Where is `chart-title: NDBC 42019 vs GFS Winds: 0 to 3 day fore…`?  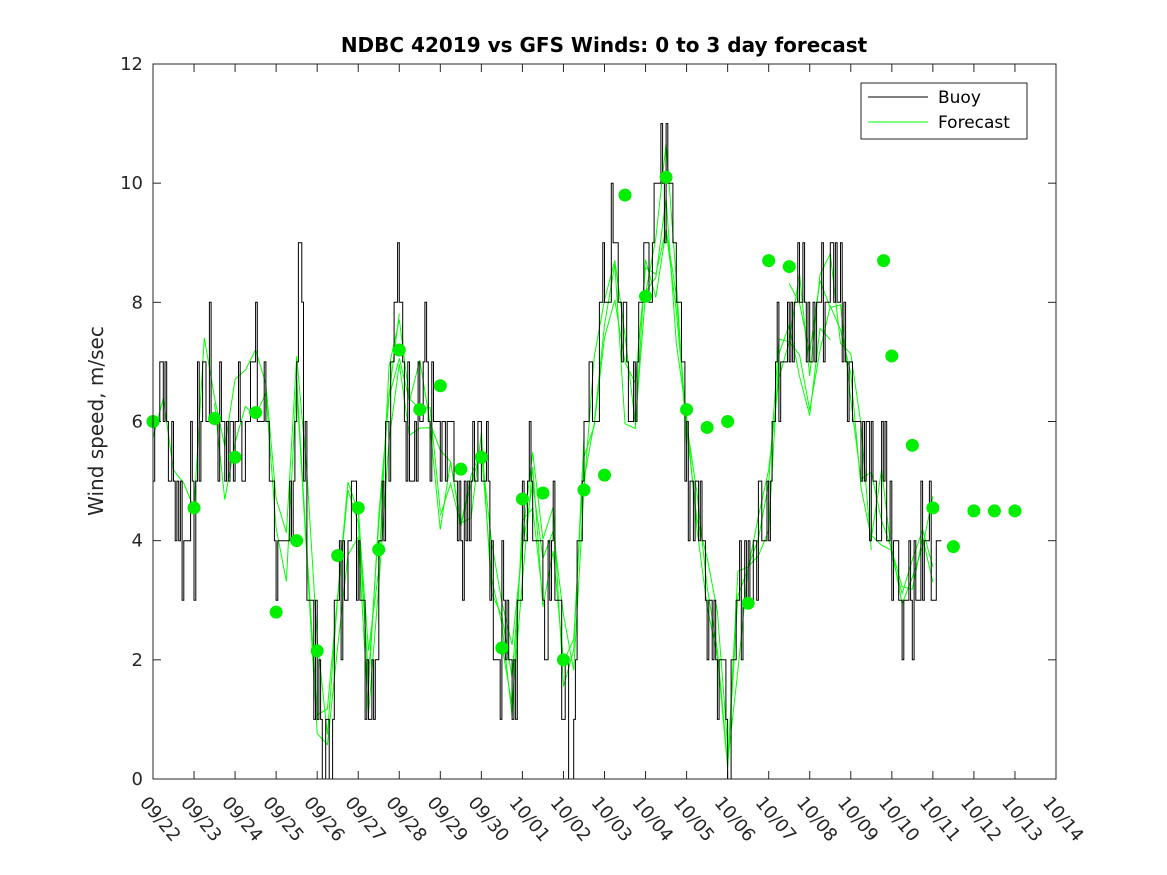
chart-title: NDBC 42019 vs GFS Winds: 0 to 3 day fore… is located at coordinates (604, 45).